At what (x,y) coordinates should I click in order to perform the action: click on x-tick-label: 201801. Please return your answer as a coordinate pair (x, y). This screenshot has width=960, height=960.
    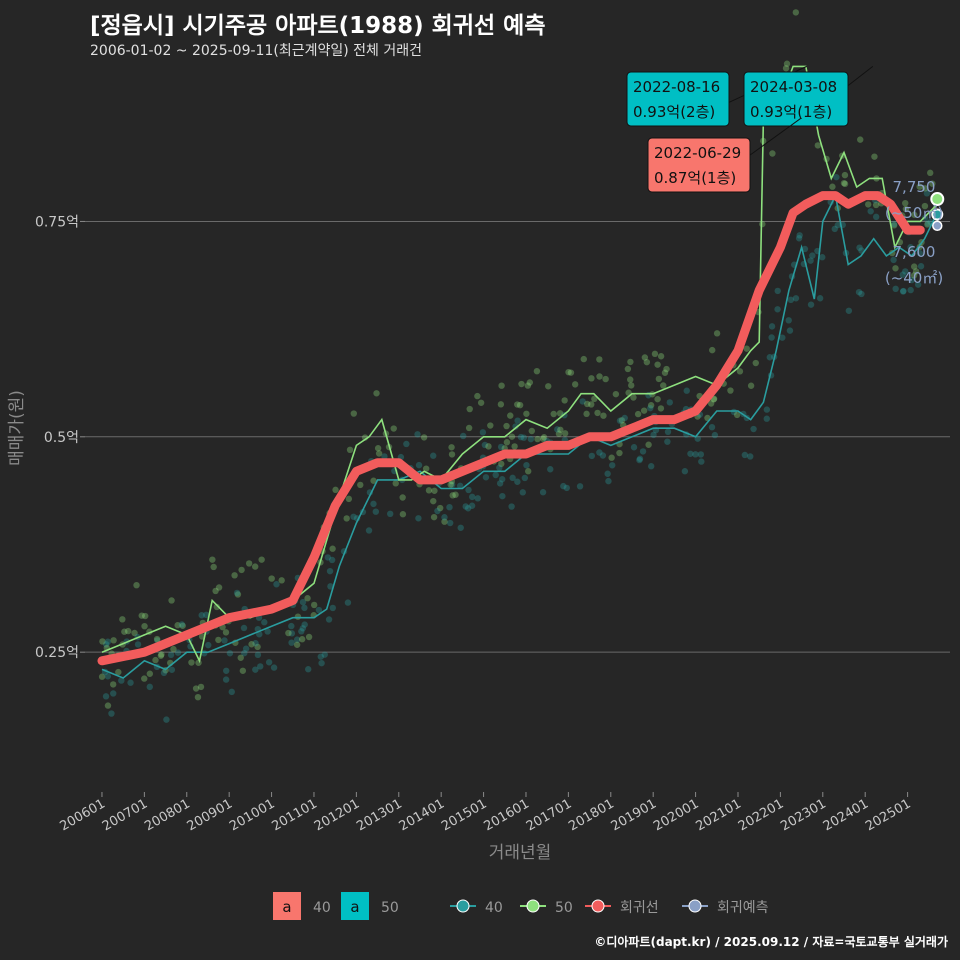
    Looking at the image, I should click on (591, 815).